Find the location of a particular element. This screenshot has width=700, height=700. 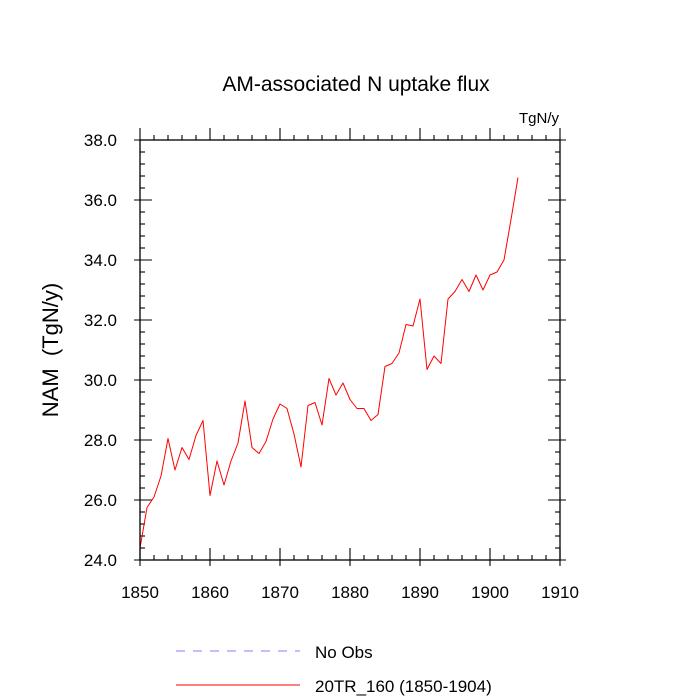

chart-title: AM-associated N uptake flux is located at coordinates (356, 84).